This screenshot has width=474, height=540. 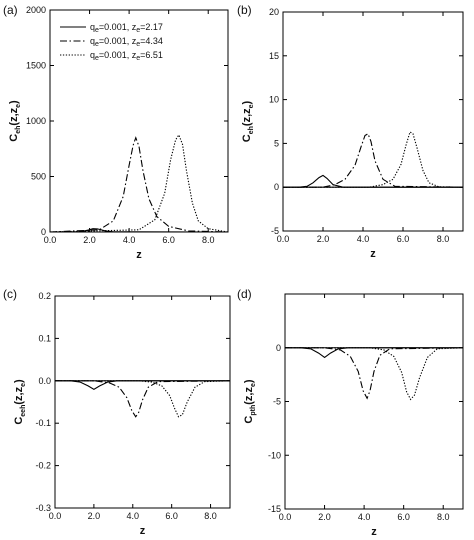 What do you see at coordinates (10, 294) in the screenshot?
I see `panel-label: (c)` at bounding box center [10, 294].